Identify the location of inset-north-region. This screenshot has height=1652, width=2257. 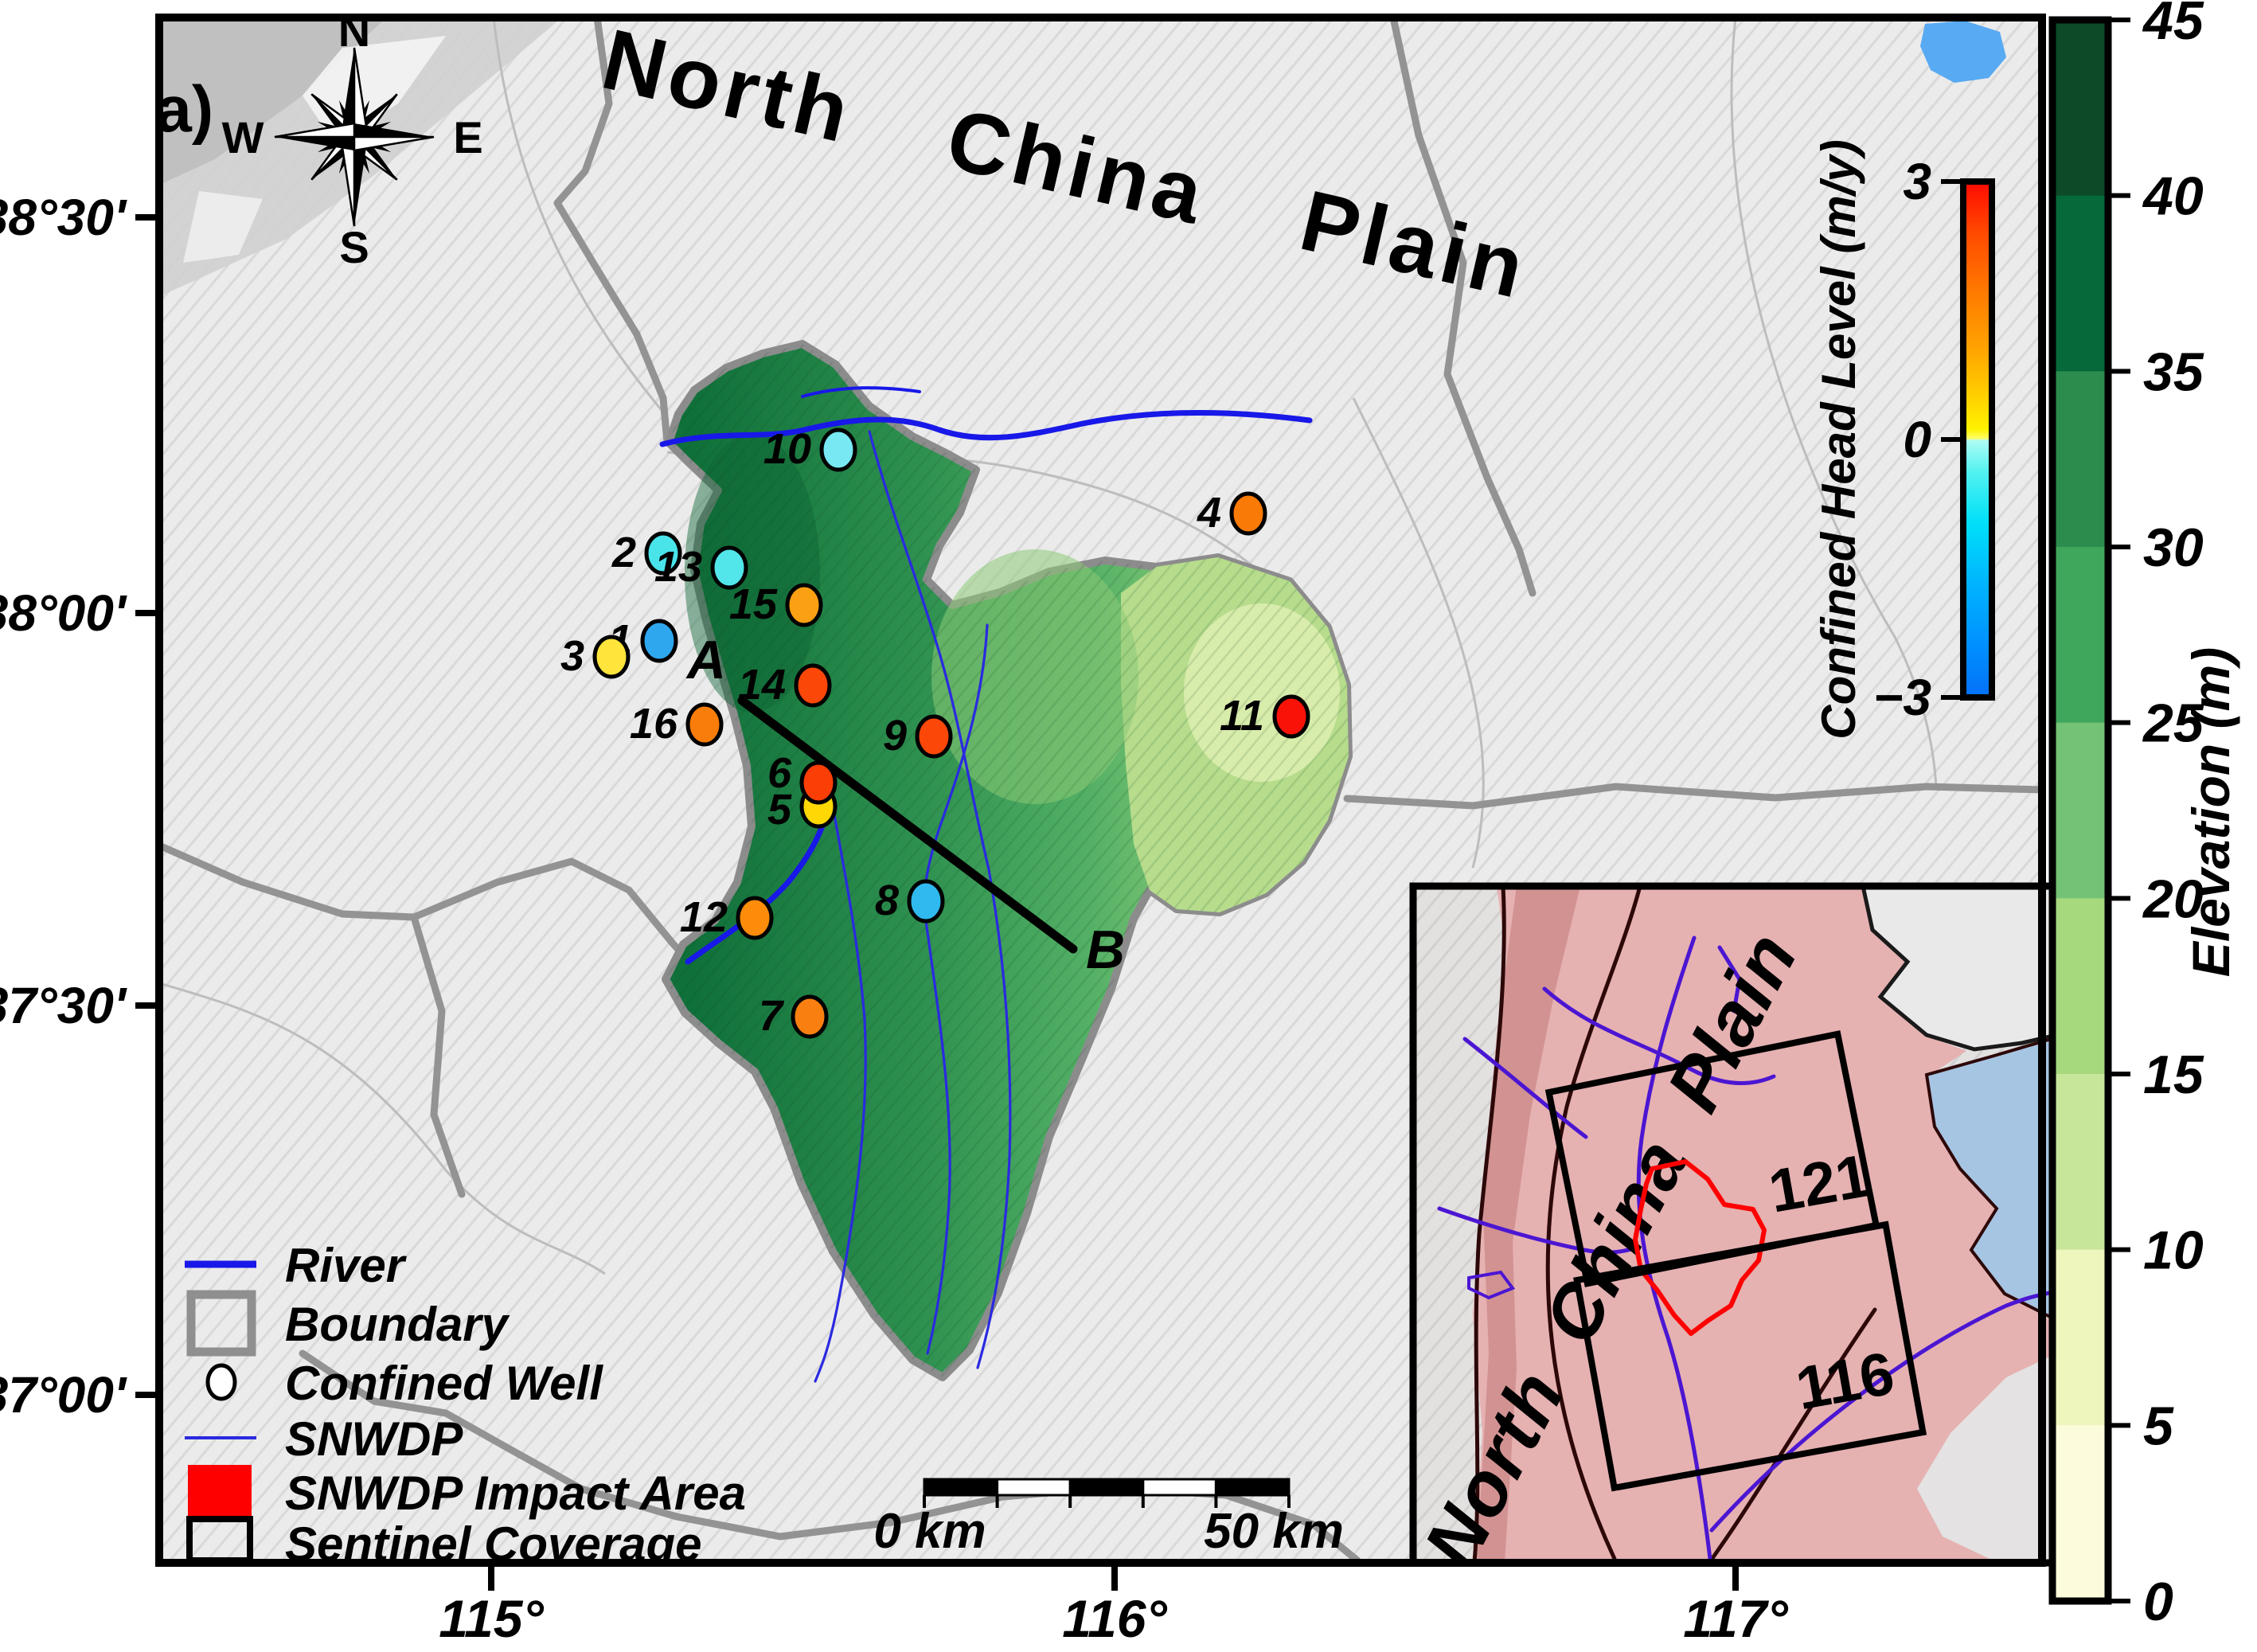
(1958, 969).